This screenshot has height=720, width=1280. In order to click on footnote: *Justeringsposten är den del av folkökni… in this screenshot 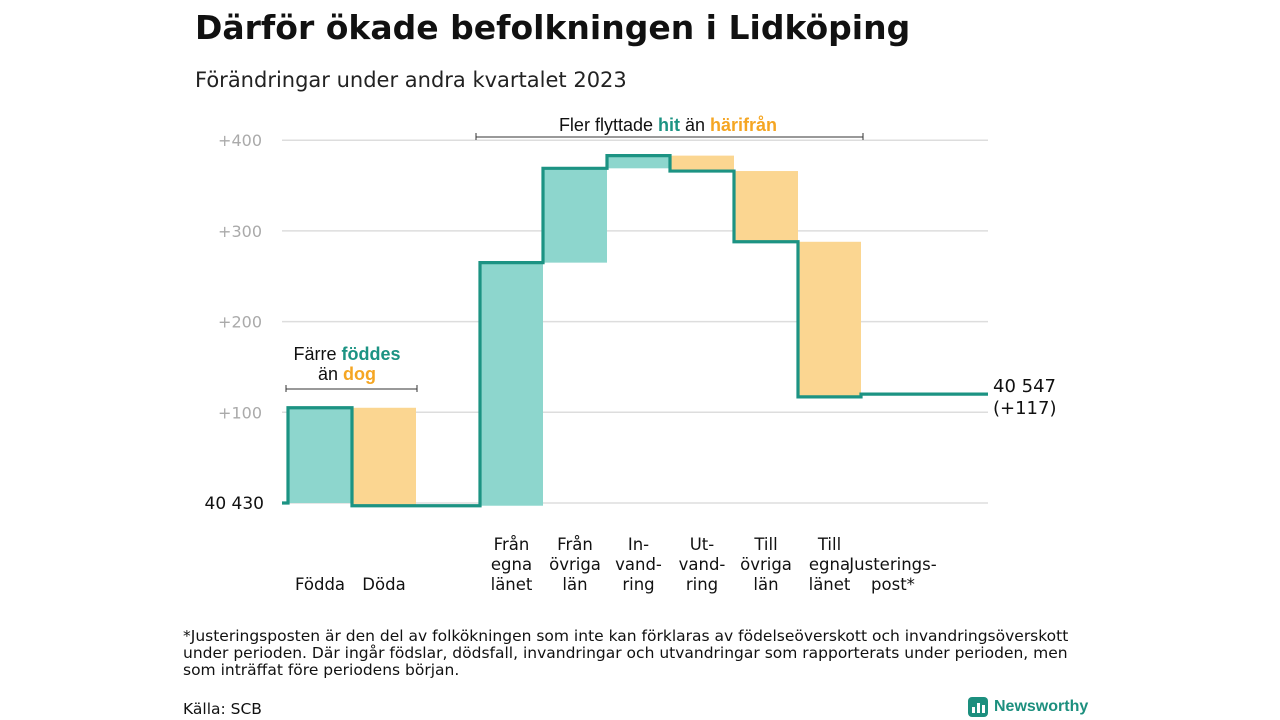, I will do `click(626, 653)`.